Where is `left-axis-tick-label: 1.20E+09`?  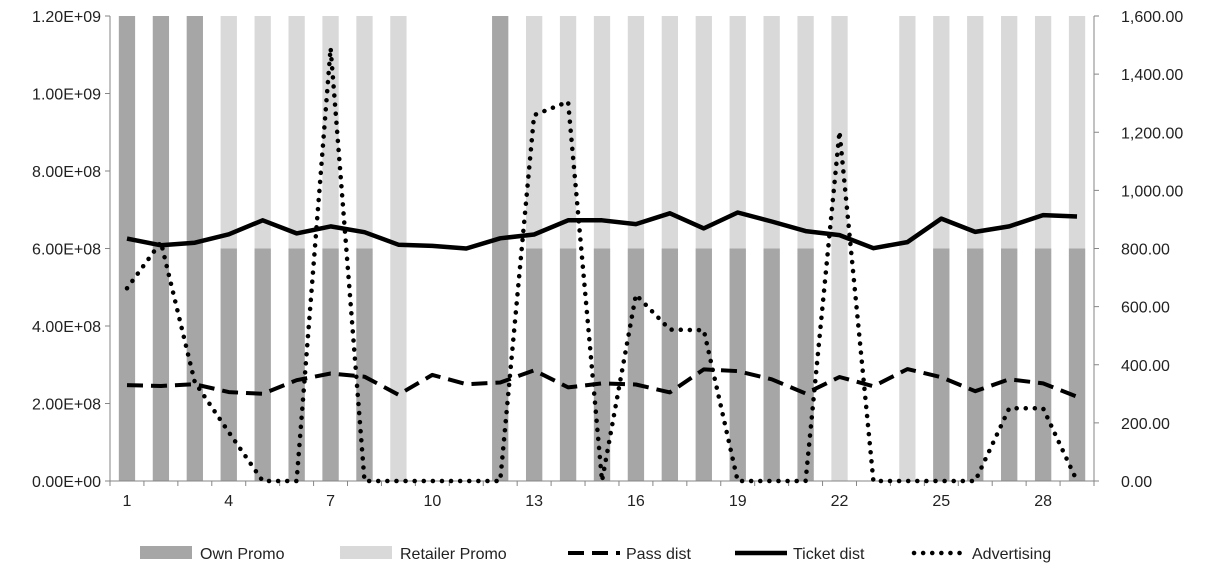
left-axis-tick-label: 1.20E+09 is located at coordinates (66, 17).